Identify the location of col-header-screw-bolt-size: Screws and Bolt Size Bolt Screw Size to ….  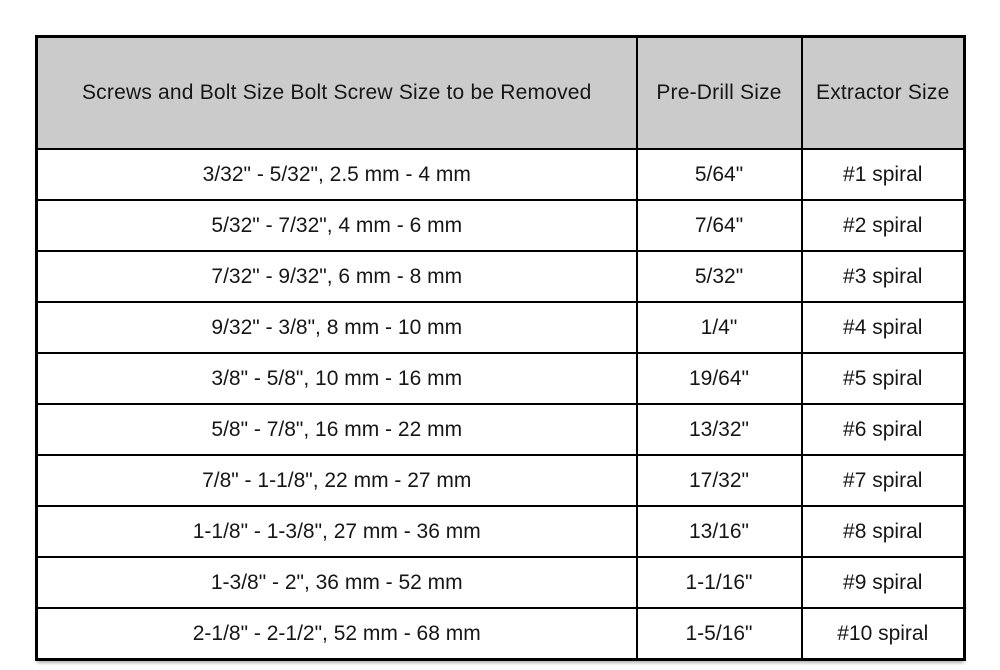
(336, 92).